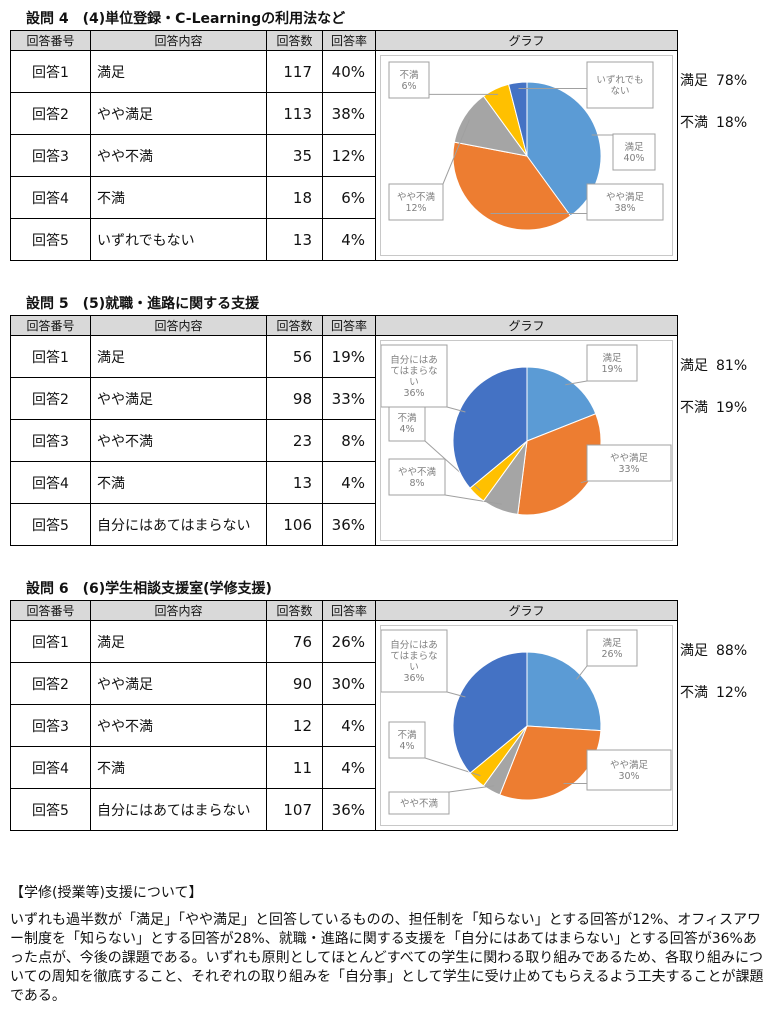 The height and width of the screenshot is (1021, 775). What do you see at coordinates (732, 408) in the screenshot?
I see `summary-value: 19%` at bounding box center [732, 408].